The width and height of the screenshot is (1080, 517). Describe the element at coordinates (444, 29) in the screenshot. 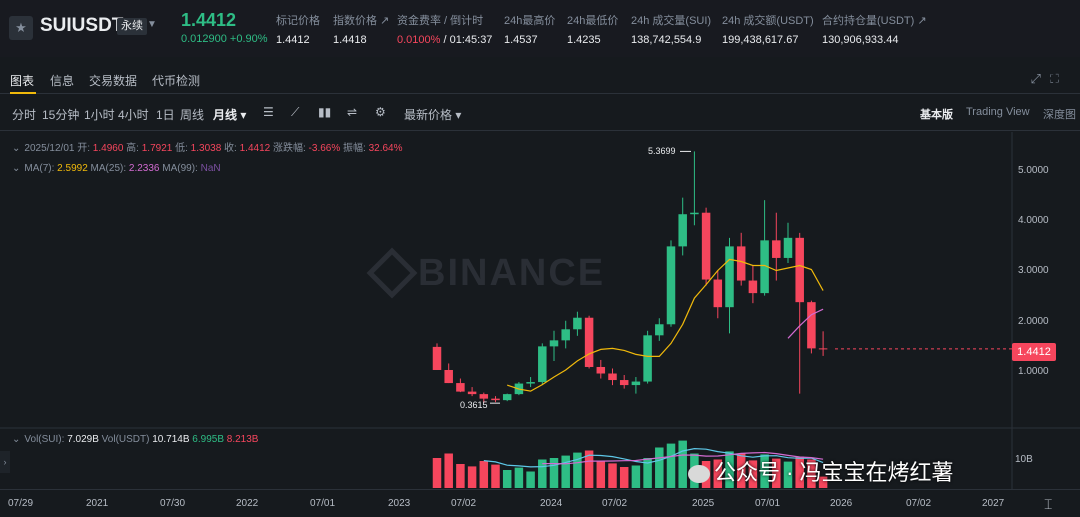

I see `stat-funding-rate: 资金费率 / 倒计时 0.0100% / 01:45:37` at that location.